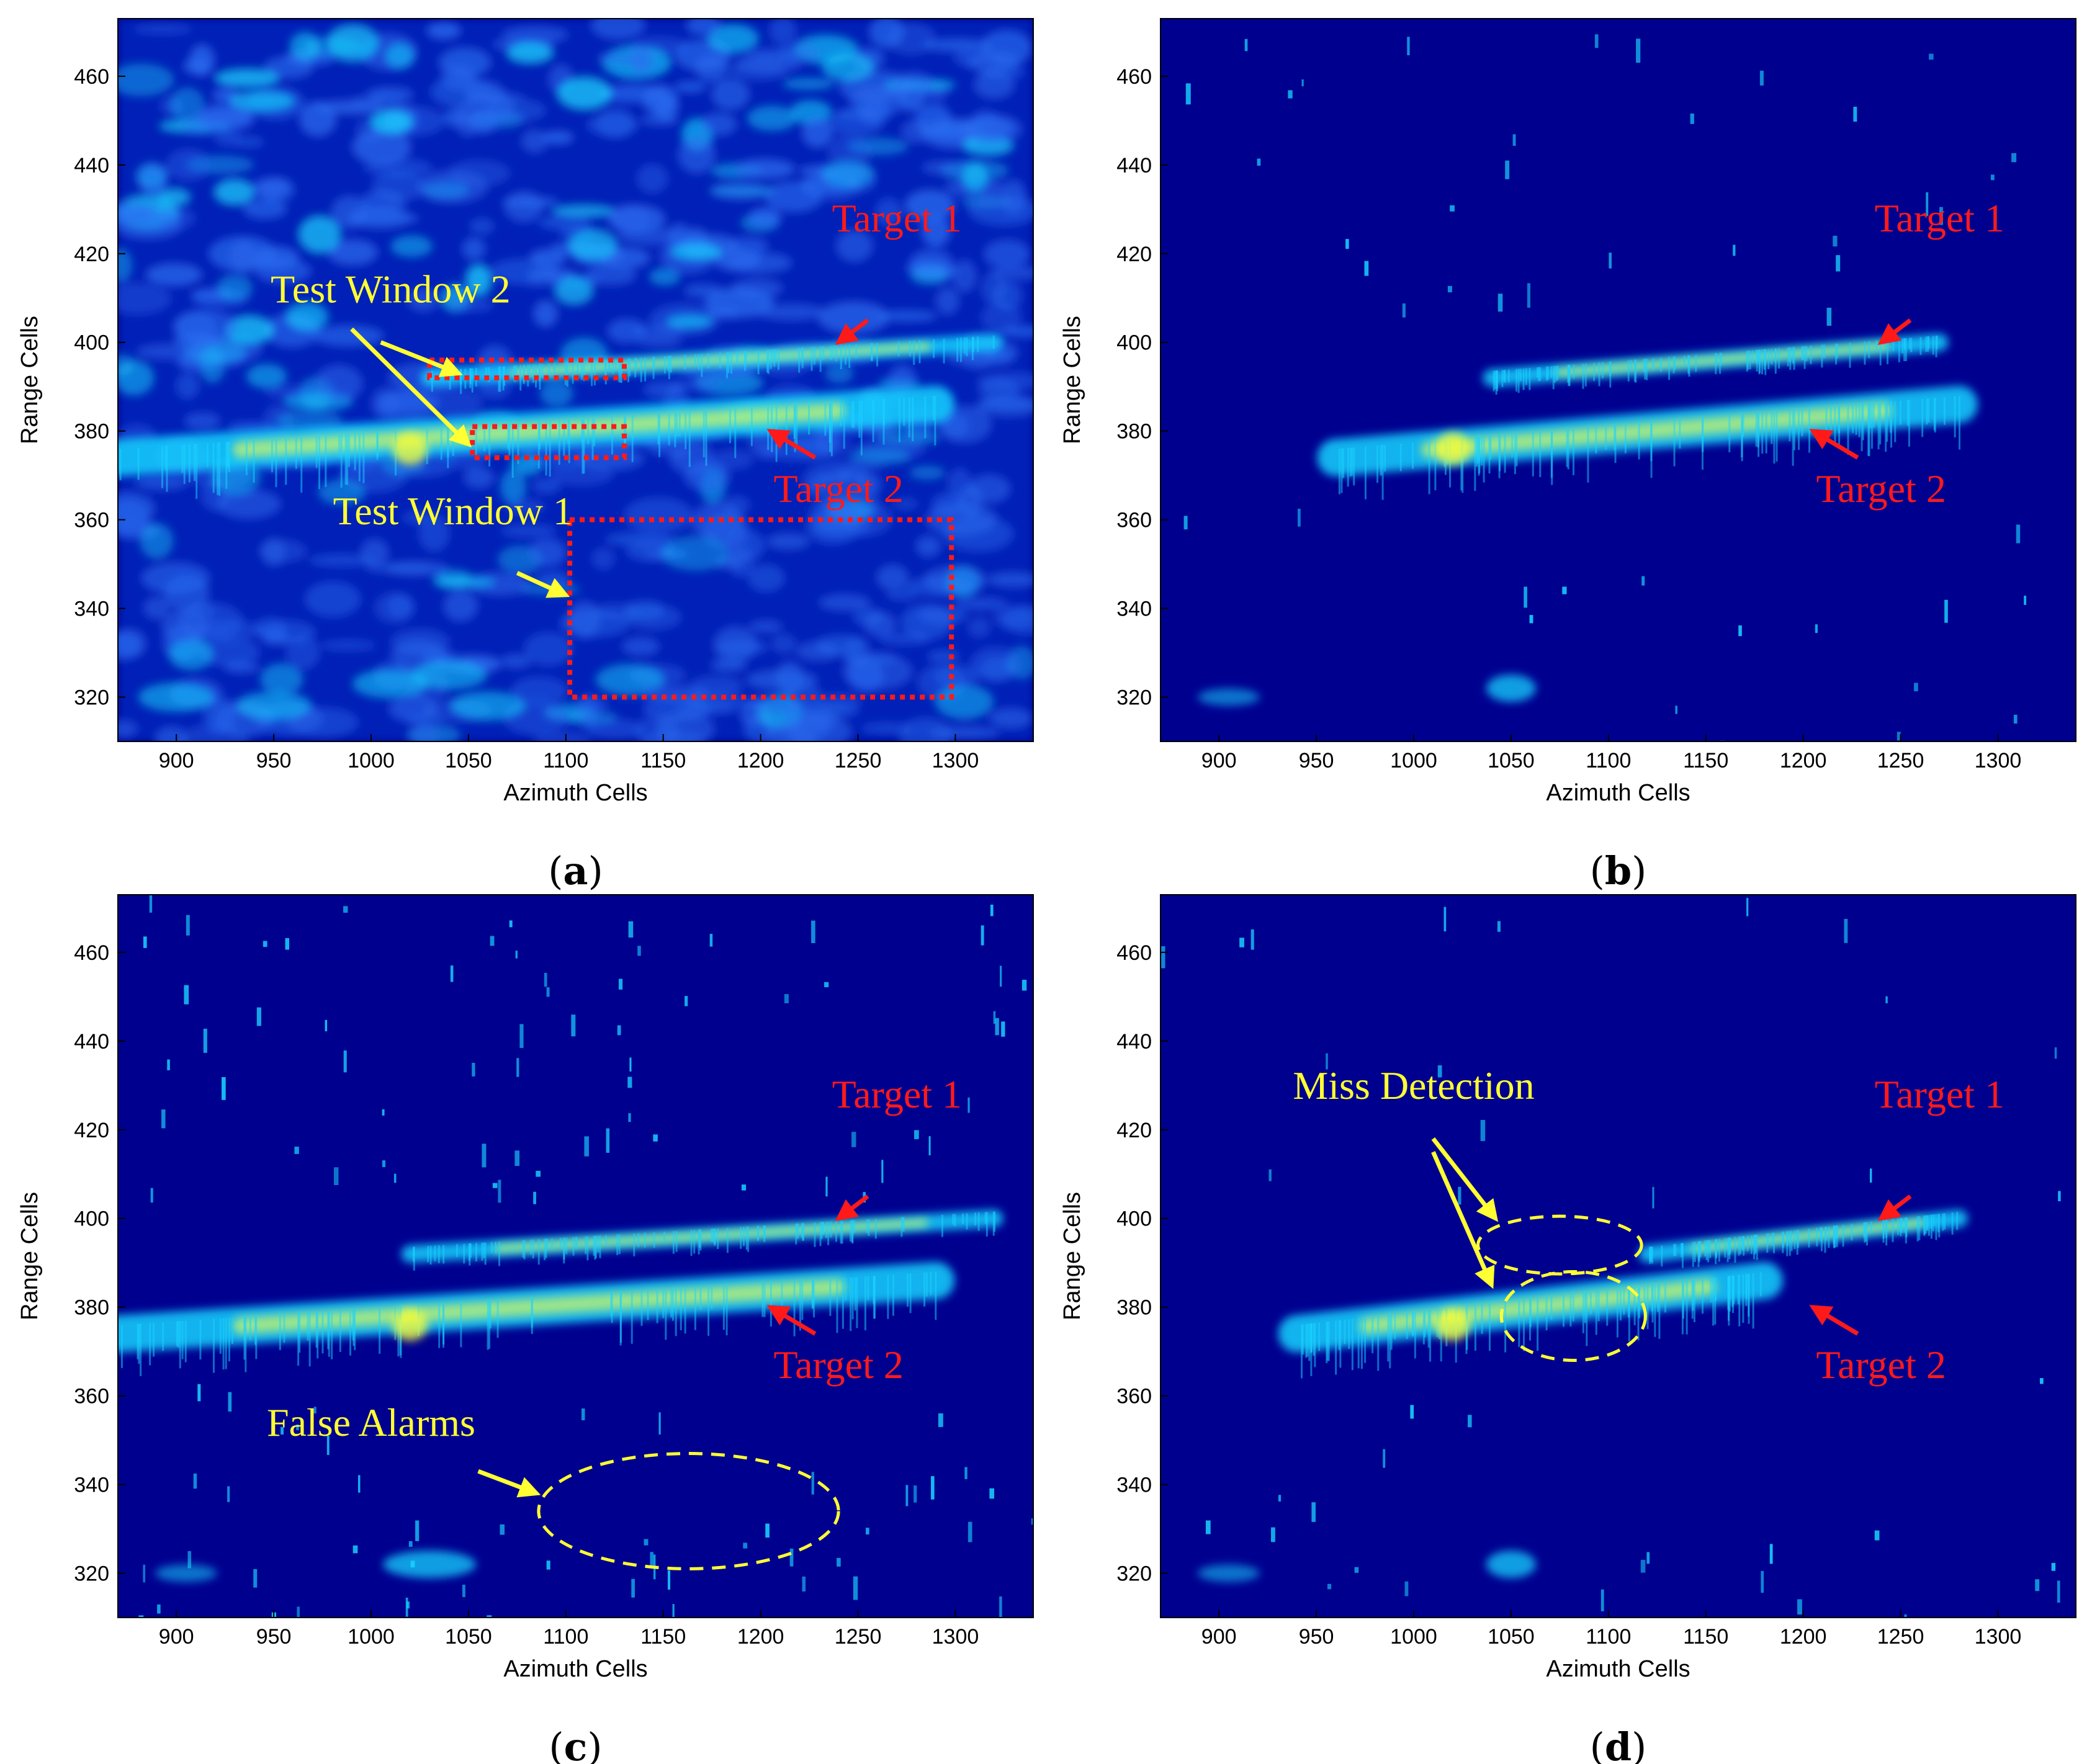  What do you see at coordinates (91, 1219) in the screenshot?
I see `y-tick-label: 400` at bounding box center [91, 1219].